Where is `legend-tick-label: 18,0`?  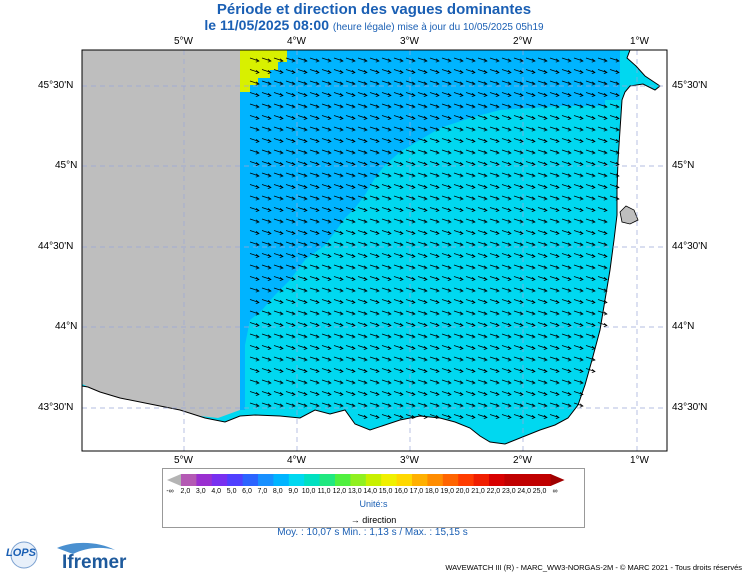
legend-tick-label: 18,0 is located at coordinates (431, 491).